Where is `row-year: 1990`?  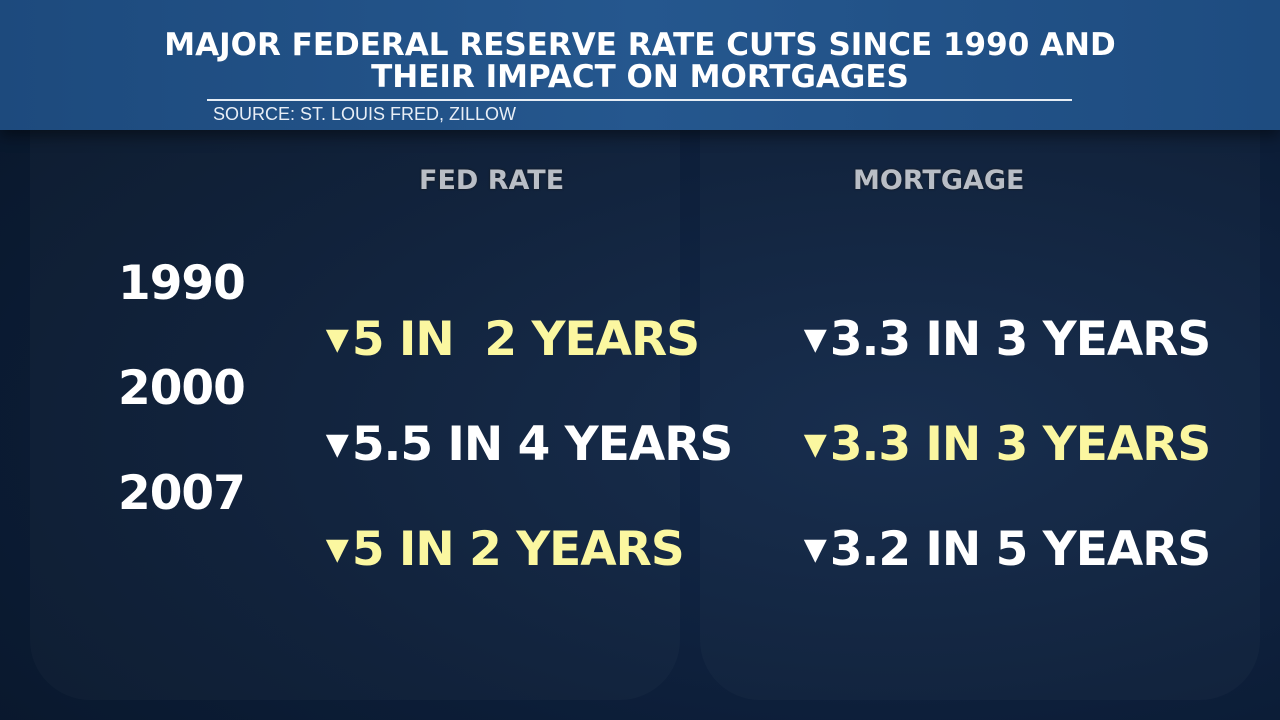
row-year: 1990 is located at coordinates (182, 283).